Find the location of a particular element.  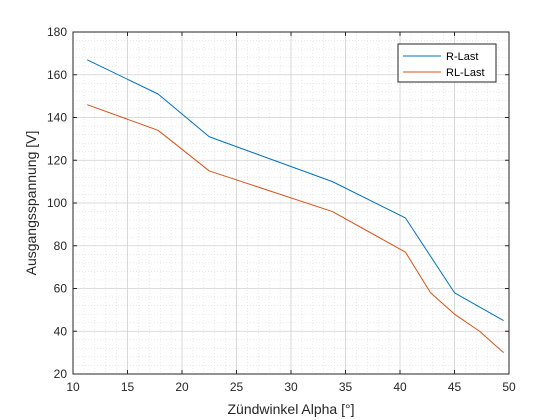

x-tick-label: 50 is located at coordinates (509, 387).